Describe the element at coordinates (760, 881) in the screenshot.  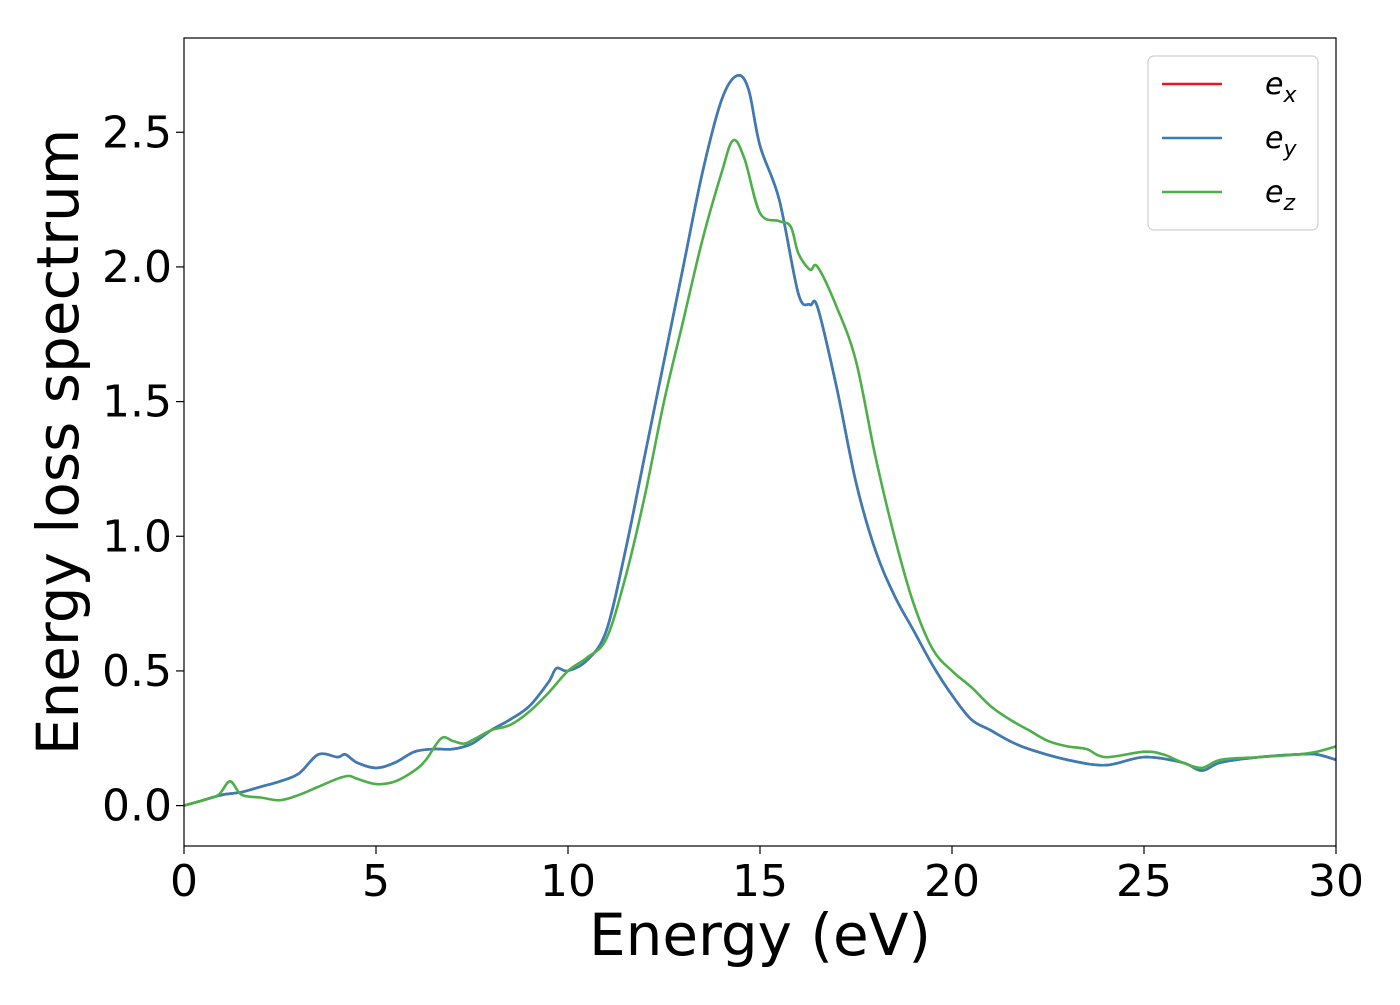
I see `x-tick-label: 15` at that location.